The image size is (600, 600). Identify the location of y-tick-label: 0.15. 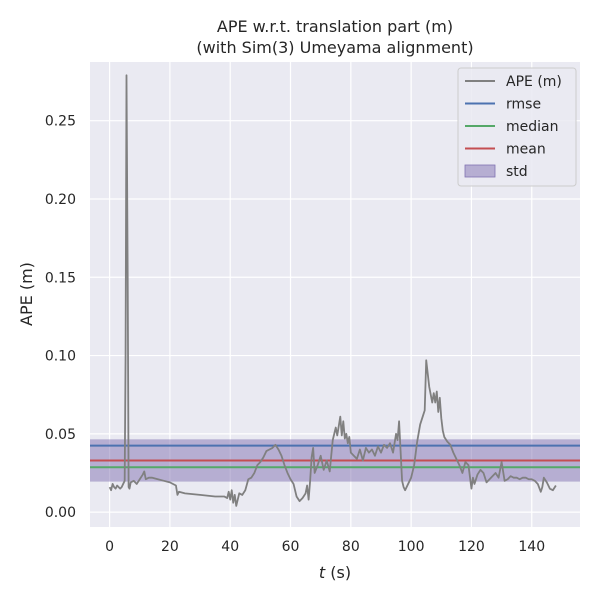
(60, 278).